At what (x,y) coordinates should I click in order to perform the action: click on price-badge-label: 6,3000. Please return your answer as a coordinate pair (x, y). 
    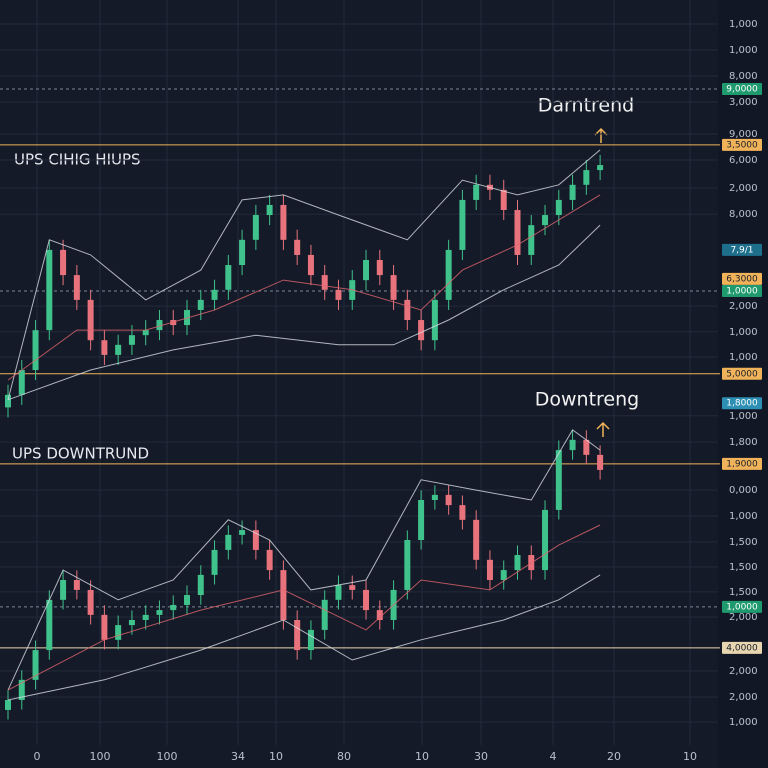
    Looking at the image, I should click on (742, 279).